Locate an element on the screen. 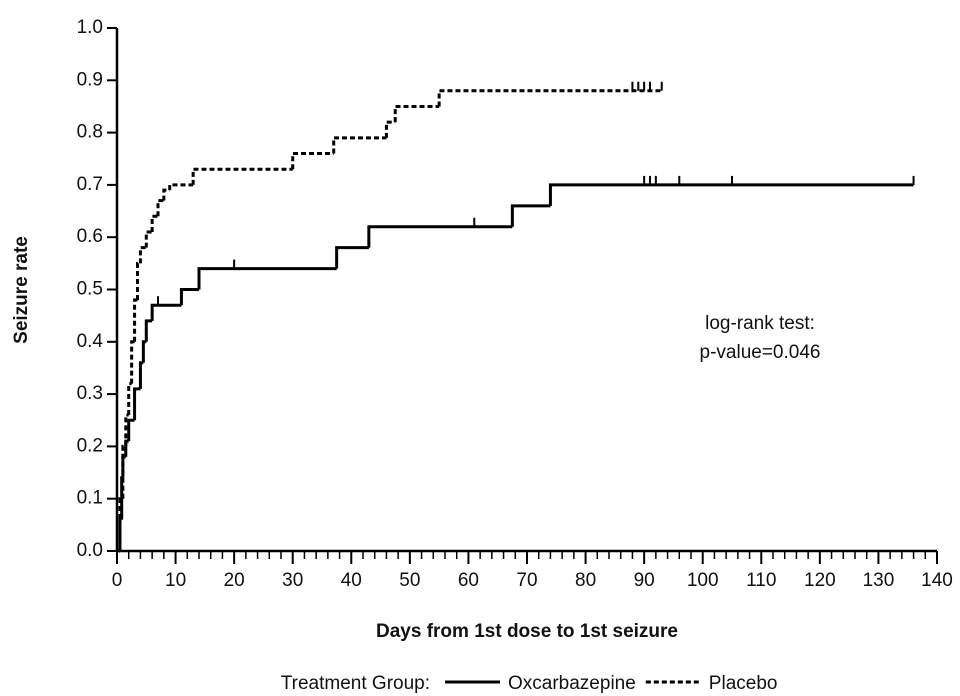 Image resolution: width=960 pixels, height=696 pixels. legend-title: Treatment Group: is located at coordinates (355, 683).